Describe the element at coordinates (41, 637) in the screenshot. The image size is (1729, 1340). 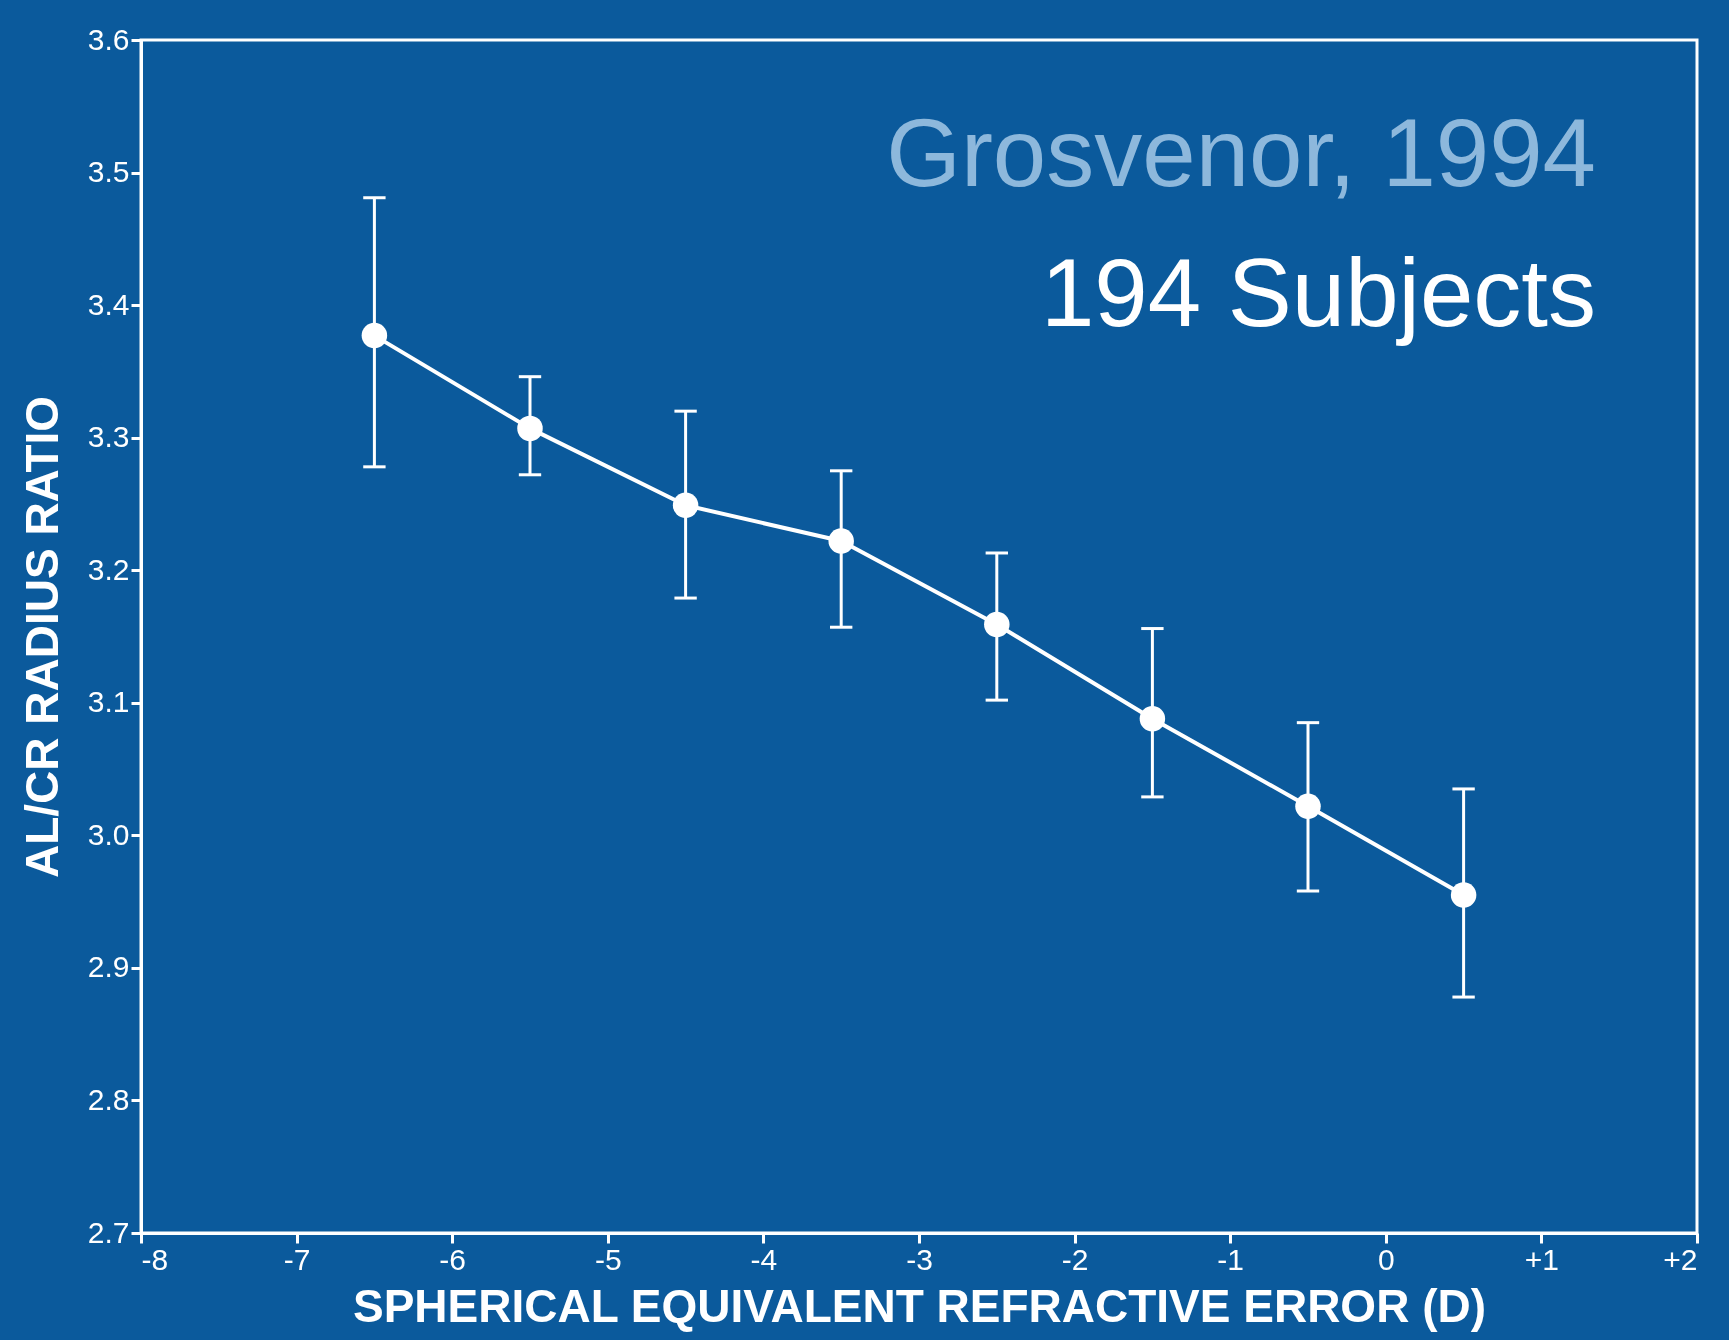
I see `y-axis-title: AL/CR RADIUS RATIO` at that location.